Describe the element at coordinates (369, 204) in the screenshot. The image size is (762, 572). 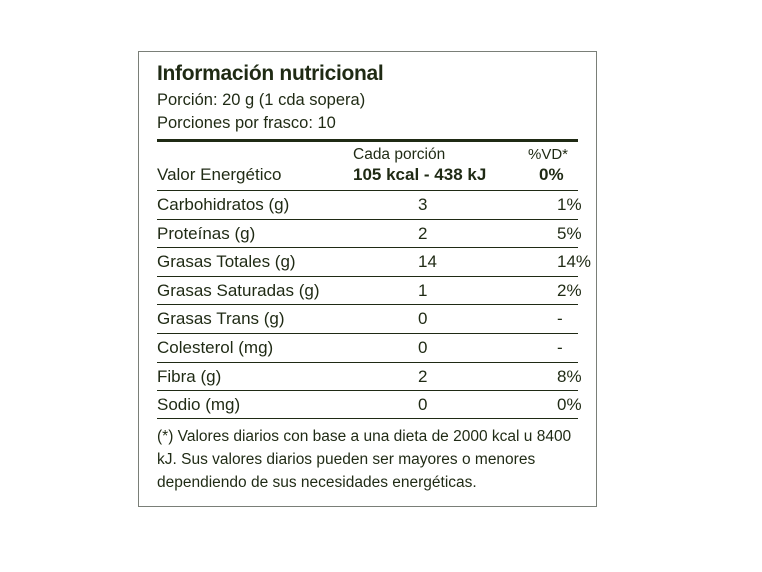
I see `nutrient-row: Carbohidratos (g) 3 1%` at that location.